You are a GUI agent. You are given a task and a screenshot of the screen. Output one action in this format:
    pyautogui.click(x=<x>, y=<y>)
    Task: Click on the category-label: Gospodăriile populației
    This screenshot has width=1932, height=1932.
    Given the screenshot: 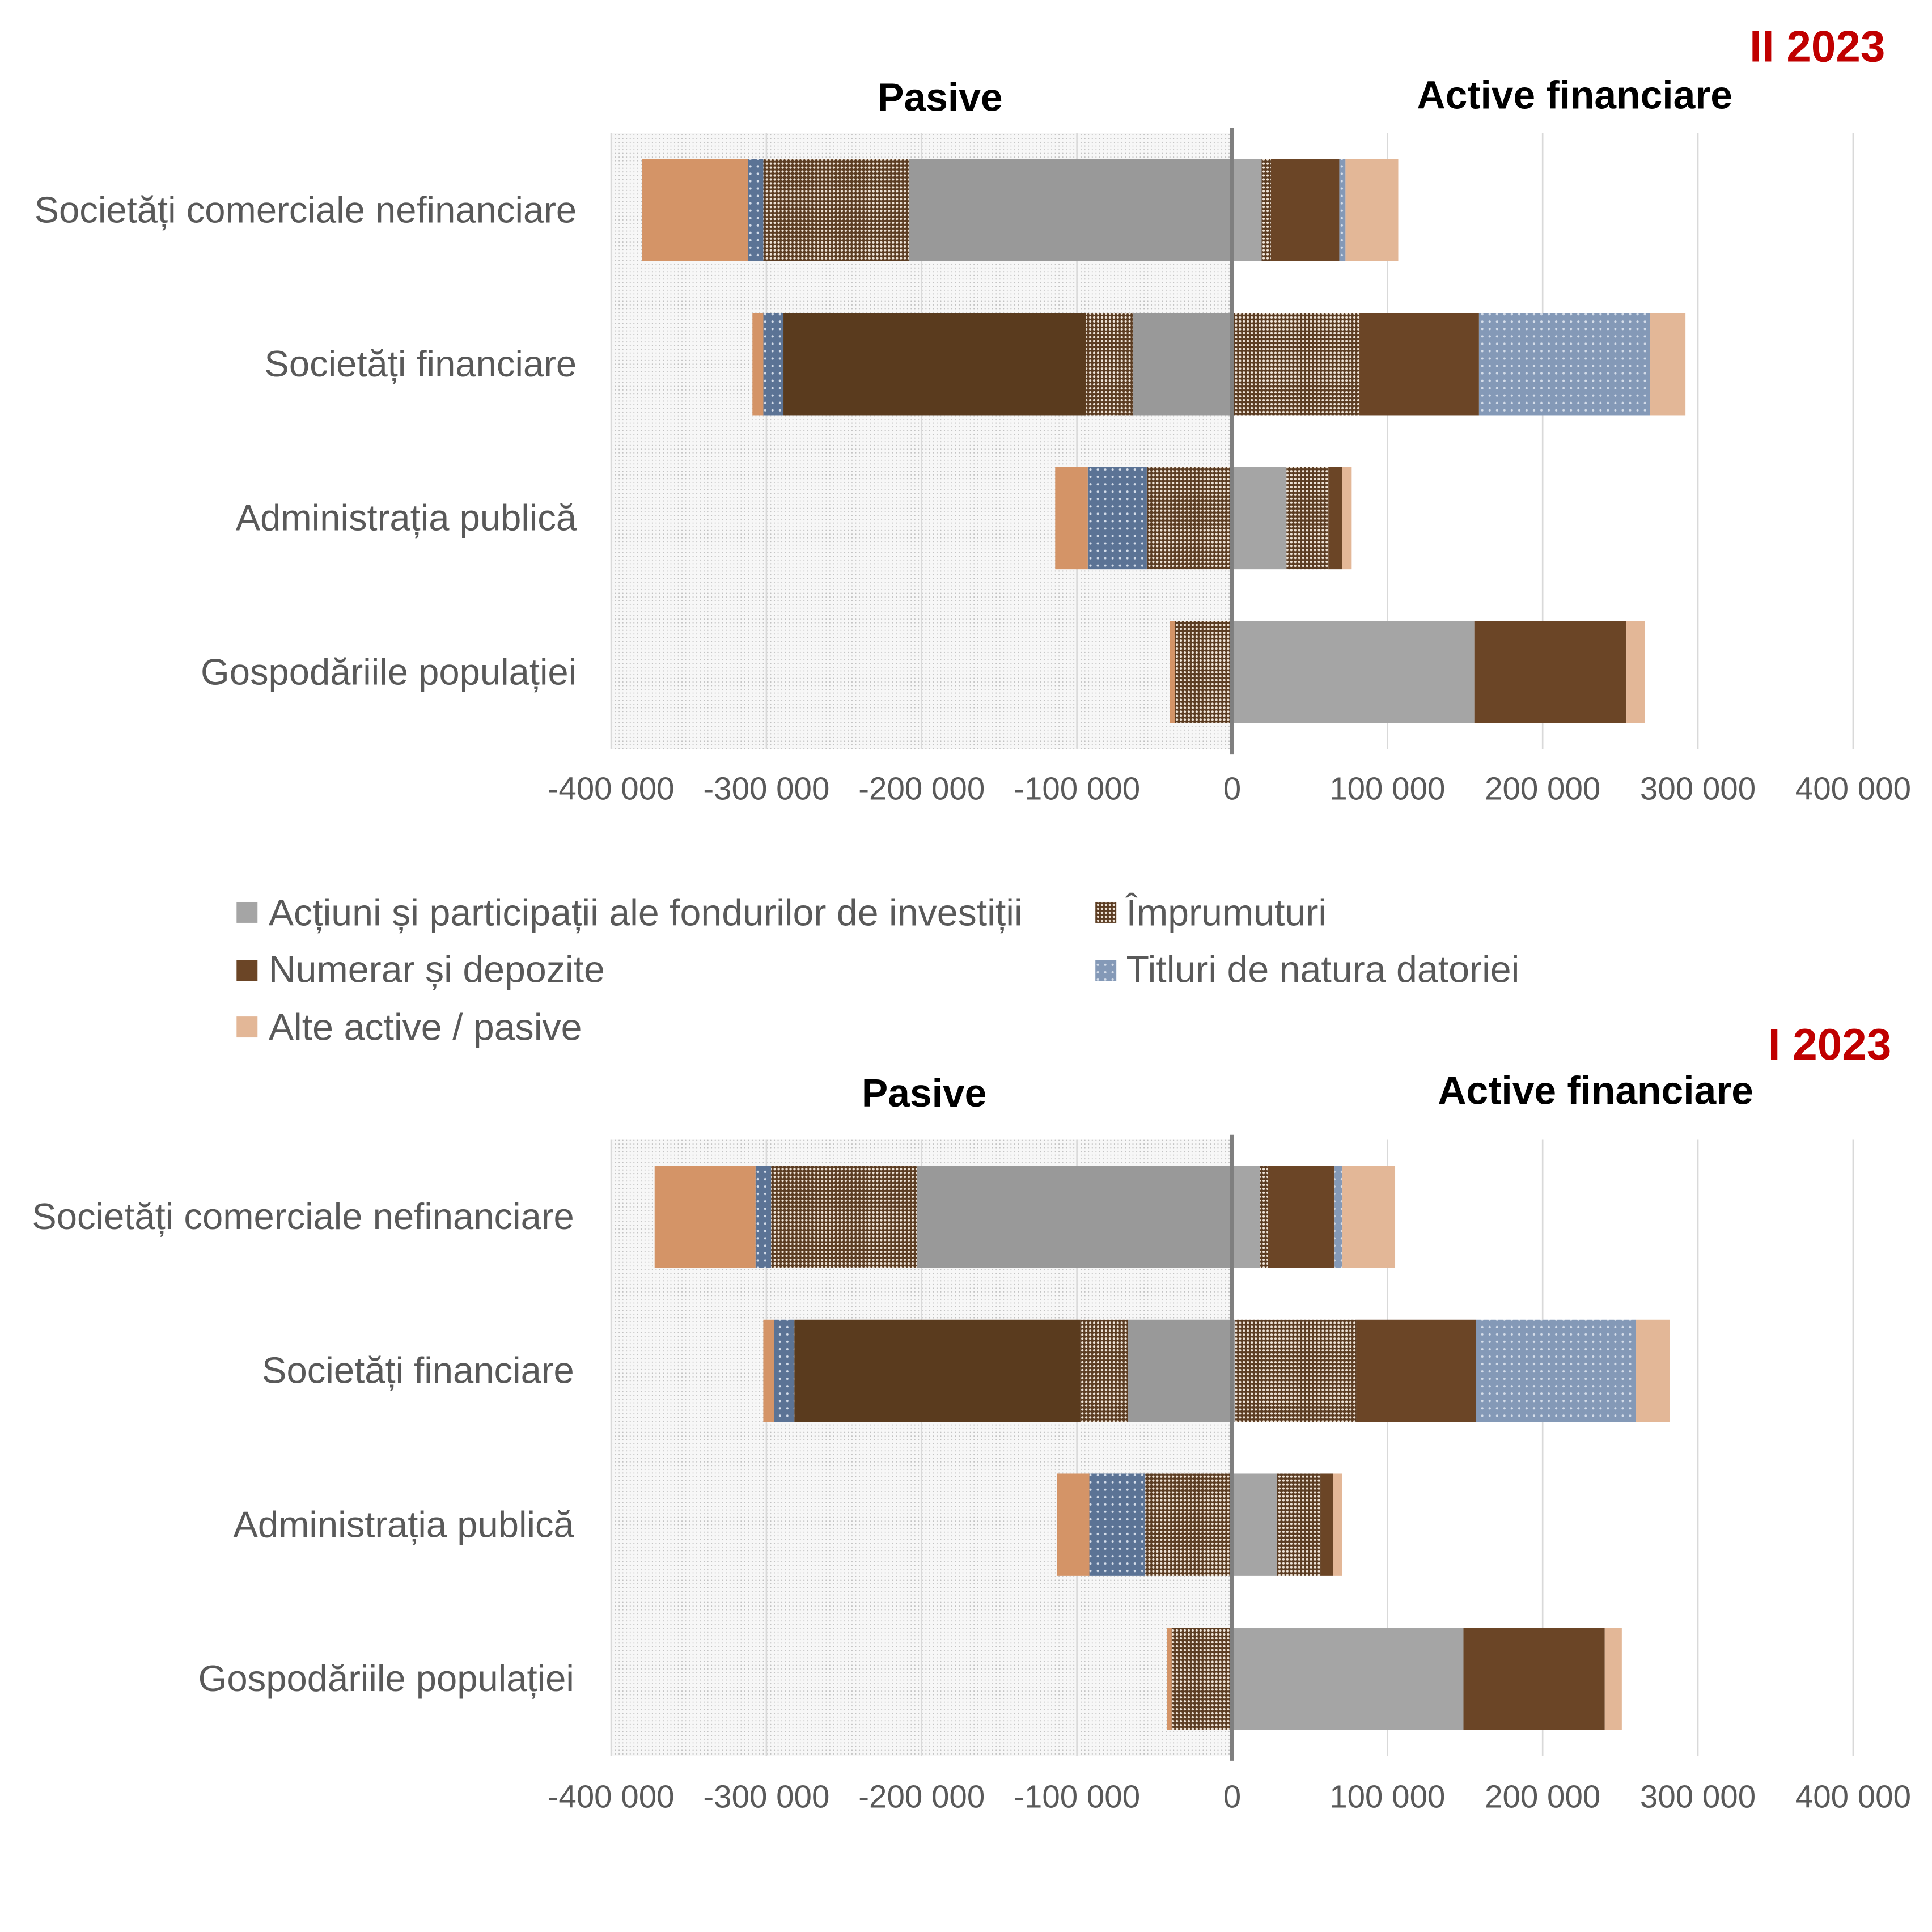 What is the action you would take?
    pyautogui.click(x=389, y=671)
    